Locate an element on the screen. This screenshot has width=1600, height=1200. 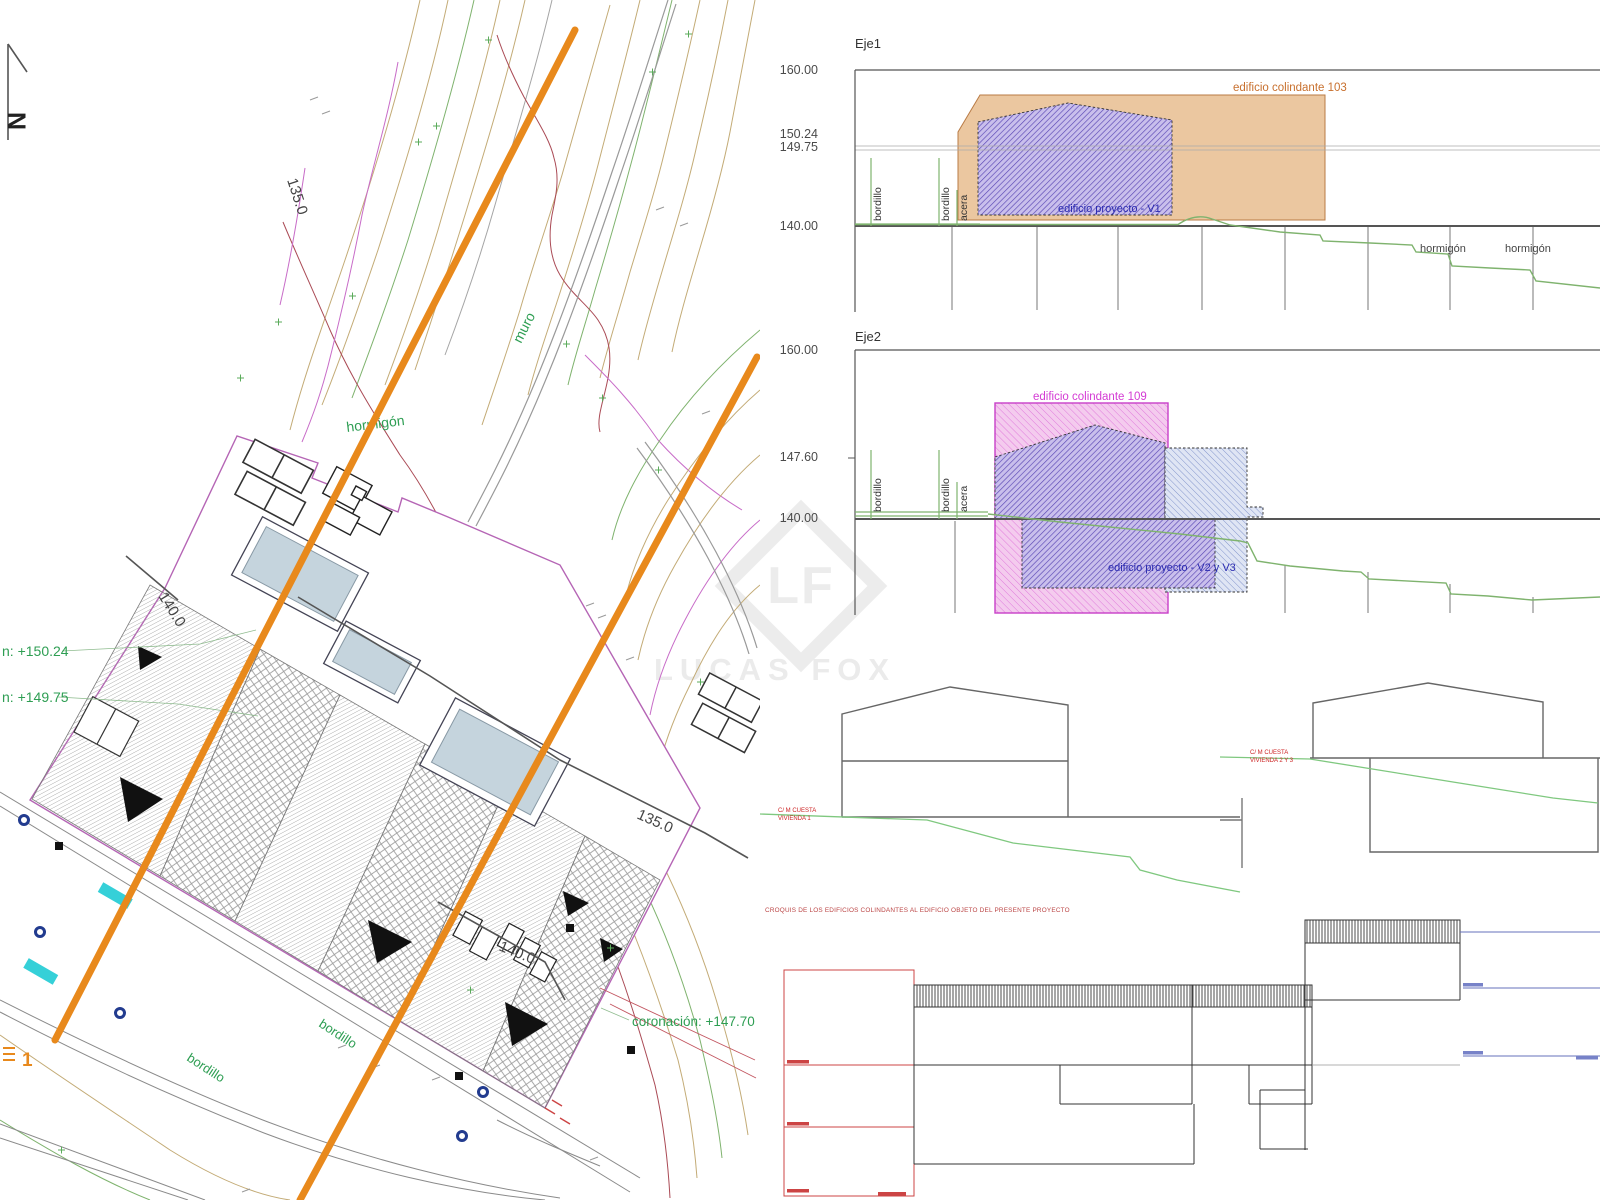
building-pair-right is located at coordinates (725, 712).